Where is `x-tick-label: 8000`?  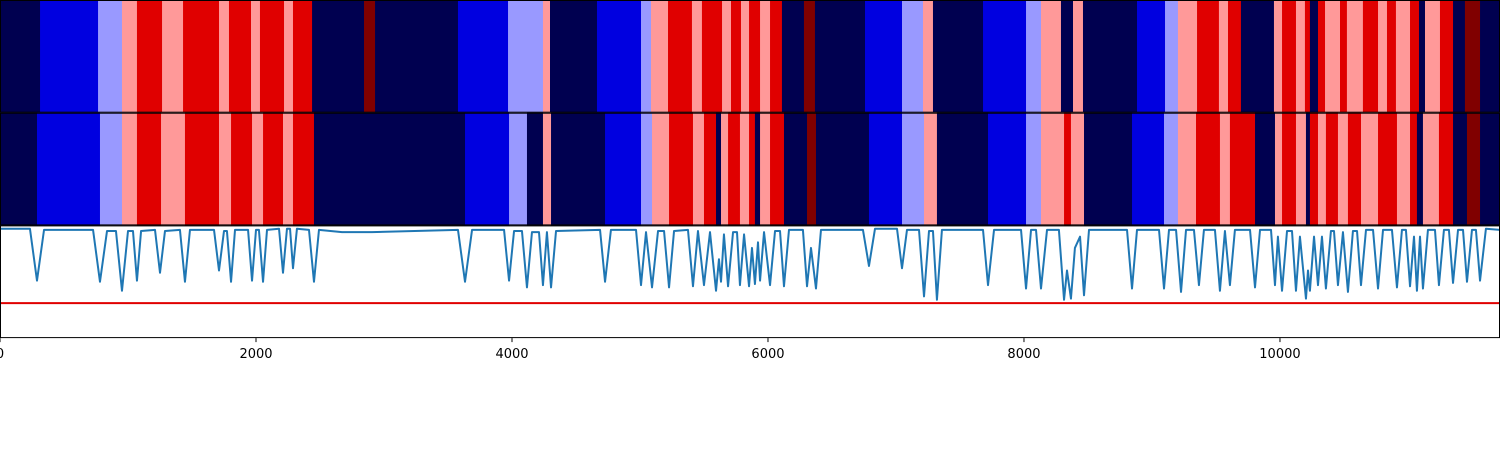 x-tick-label: 8000 is located at coordinates (1023, 354).